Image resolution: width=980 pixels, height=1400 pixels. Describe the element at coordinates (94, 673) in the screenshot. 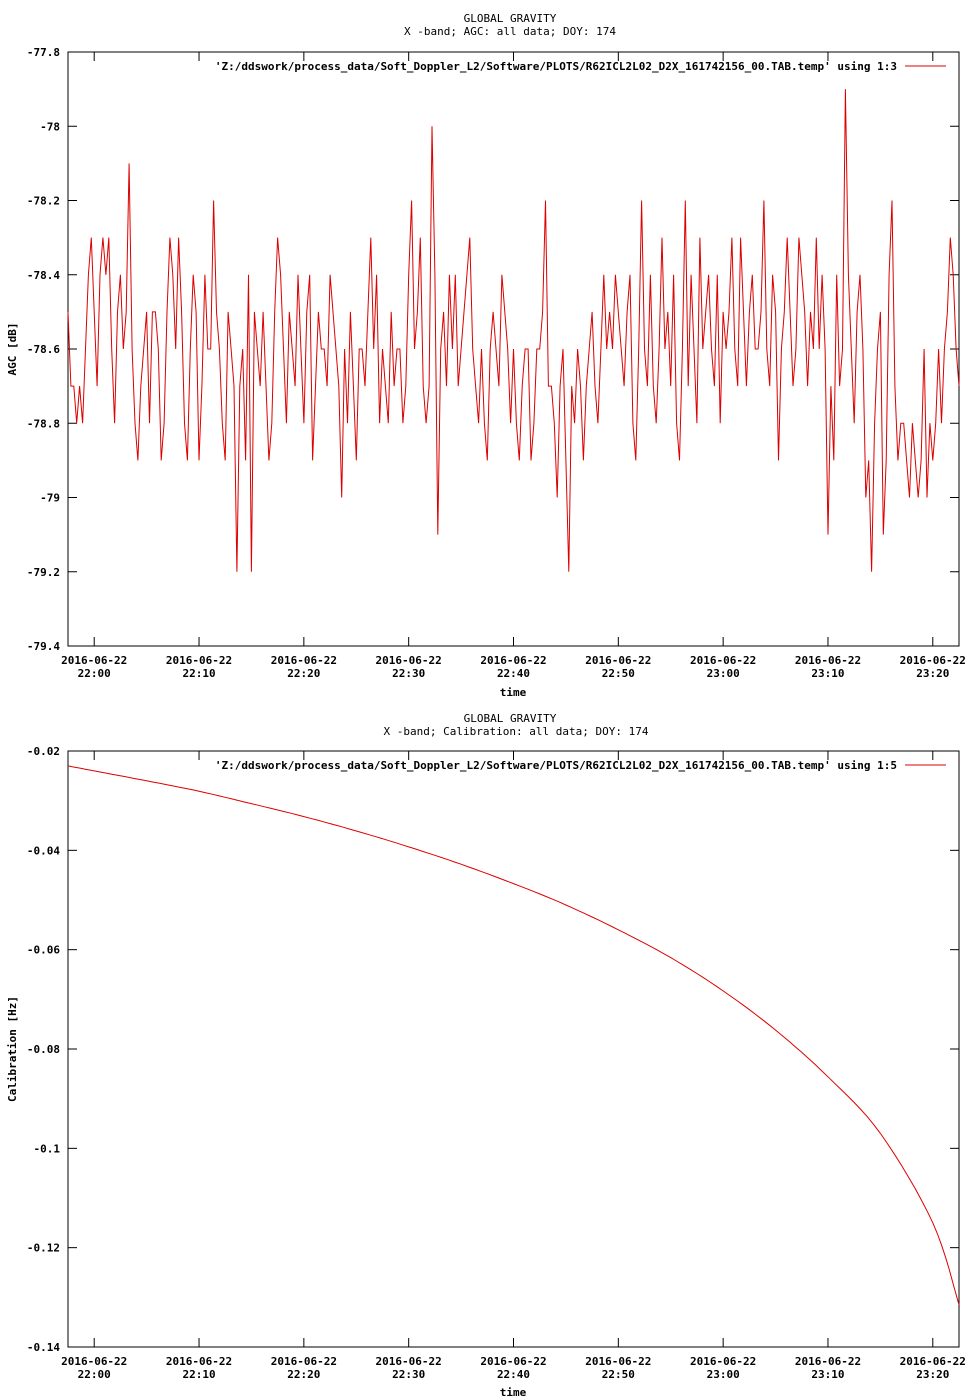

I see `agc-x-tick-time: 22:00` at that location.